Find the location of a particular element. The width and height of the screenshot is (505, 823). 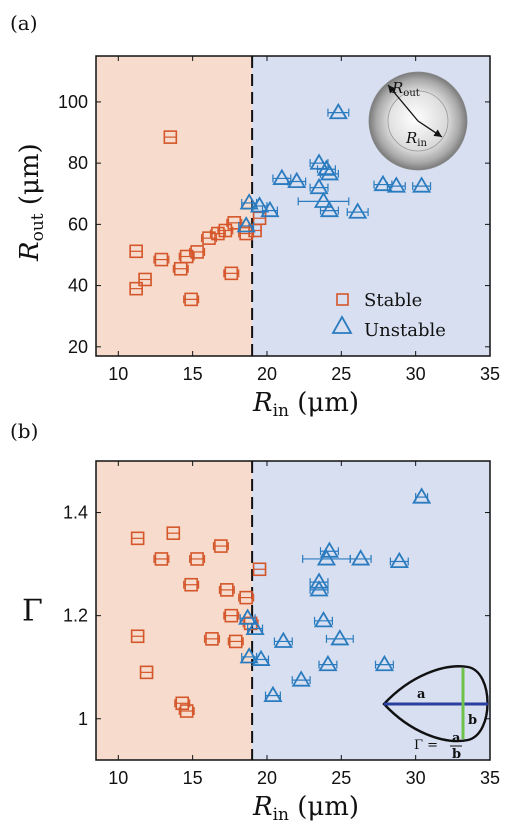

axis-b-label: b is located at coordinates (472, 720).